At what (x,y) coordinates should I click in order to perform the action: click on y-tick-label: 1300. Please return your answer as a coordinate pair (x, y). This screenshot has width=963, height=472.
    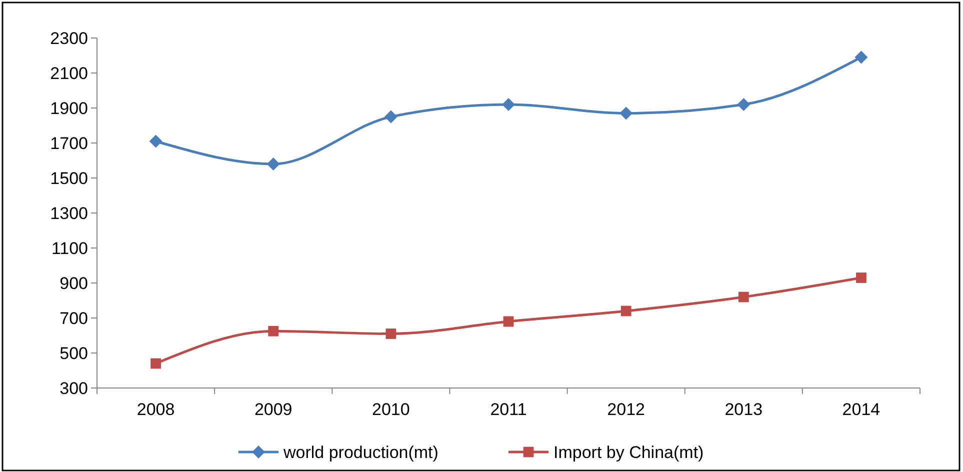
    Looking at the image, I should click on (69, 213).